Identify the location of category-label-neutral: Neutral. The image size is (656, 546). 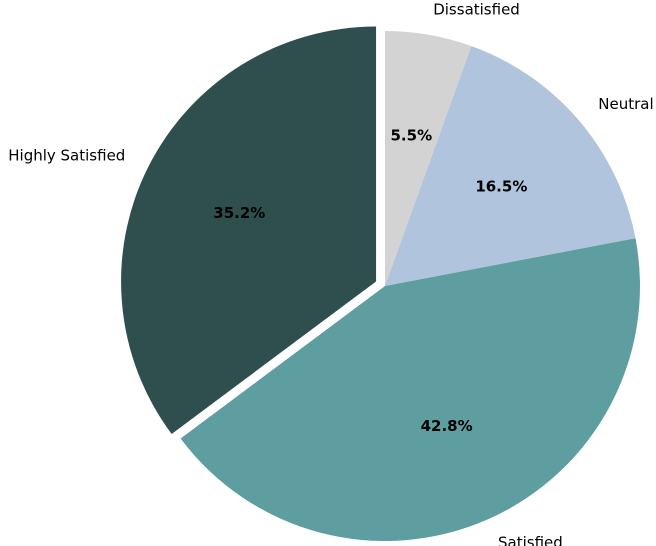
(625, 104).